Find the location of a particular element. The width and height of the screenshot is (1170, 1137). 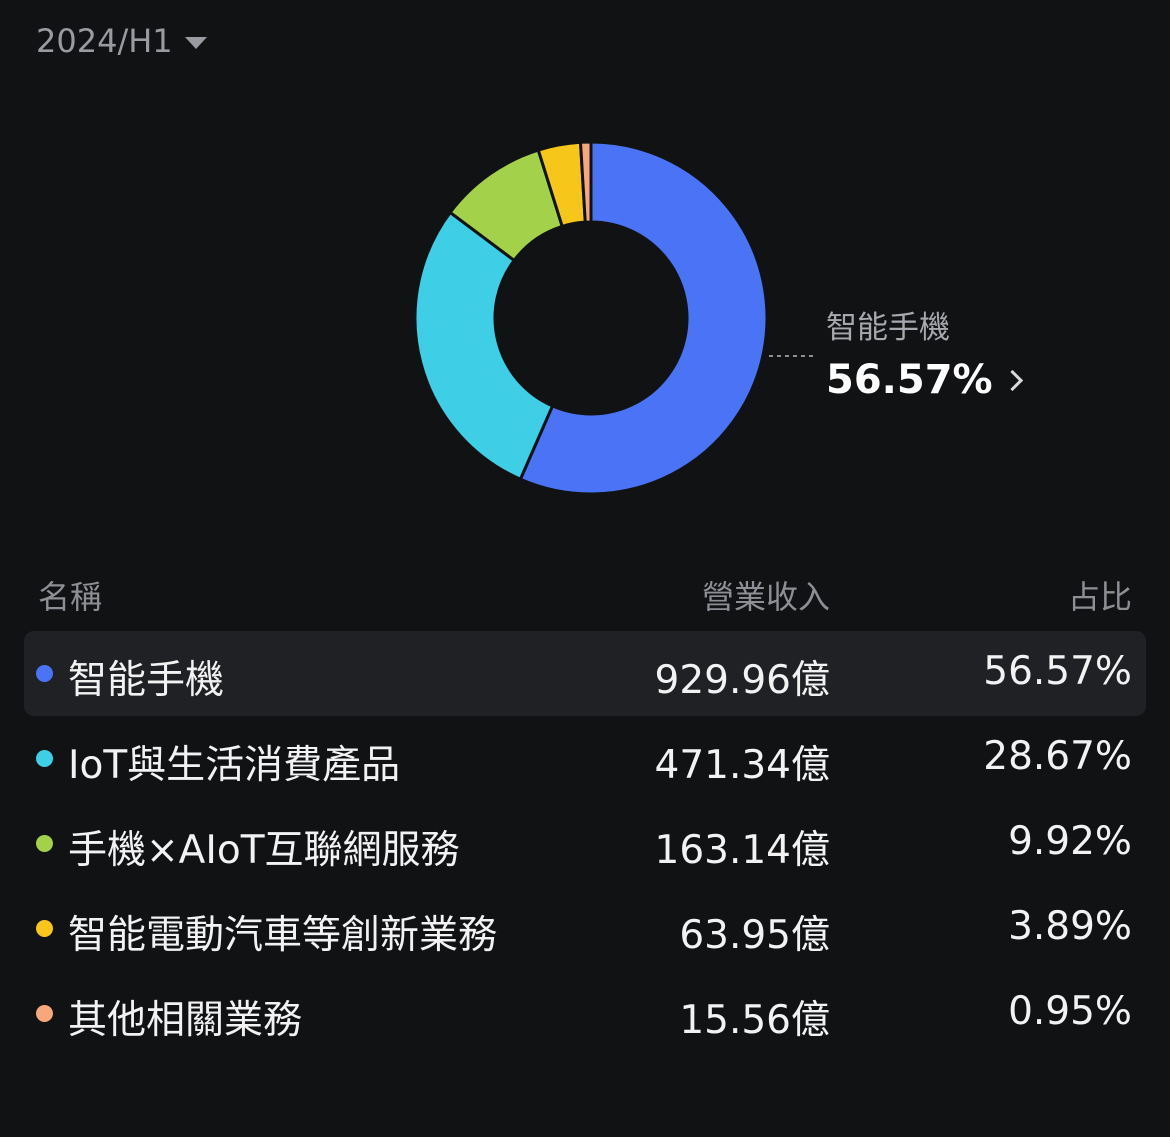

header-share: 占比 is located at coordinates (1099, 597).